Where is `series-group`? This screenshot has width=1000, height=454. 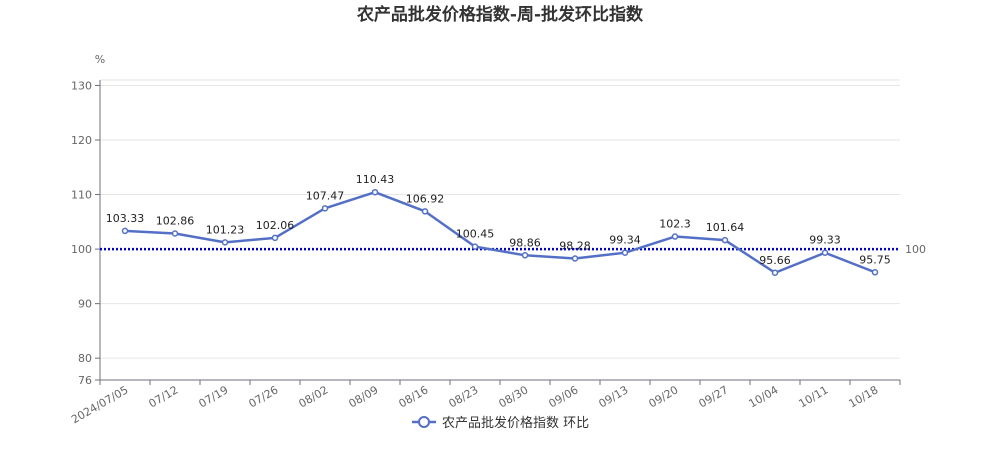 series-group is located at coordinates (500, 232).